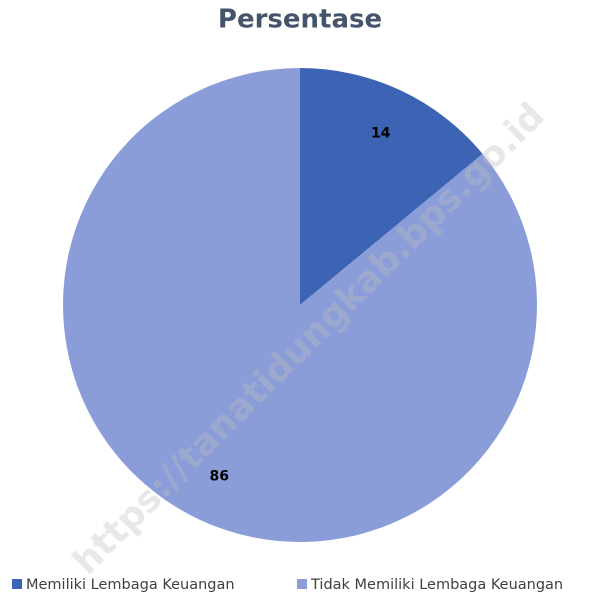 This screenshot has width=603, height=600. I want to click on legend-label: Memiliki Lembaga Keuangan, so click(130, 585).